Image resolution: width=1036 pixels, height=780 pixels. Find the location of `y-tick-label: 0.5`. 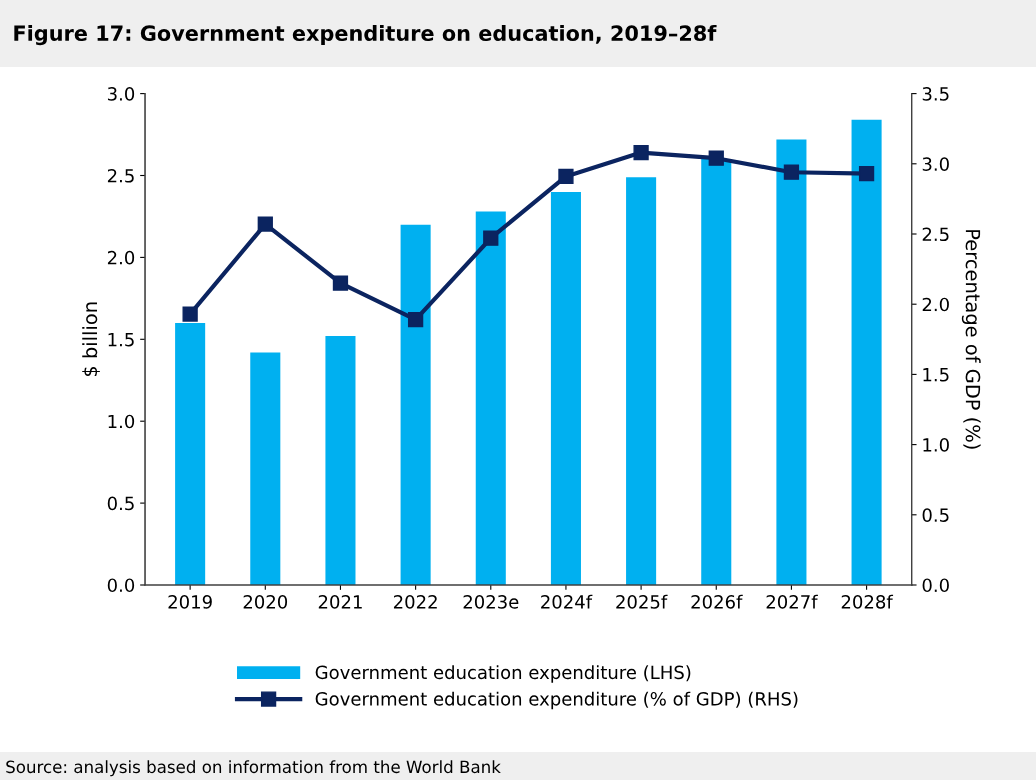

y-tick-label: 0.5 is located at coordinates (120, 503).